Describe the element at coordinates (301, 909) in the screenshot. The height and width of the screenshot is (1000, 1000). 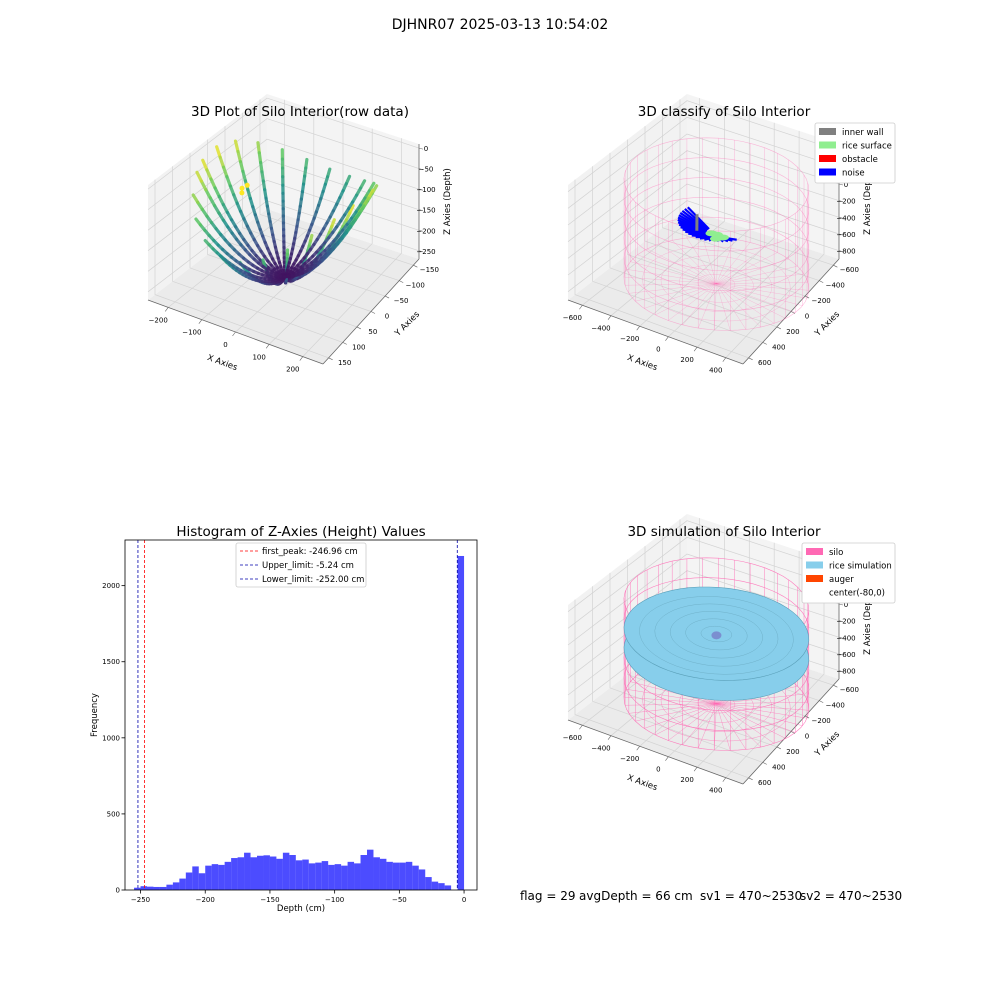
I see `x-axis-label: Depth (cm)` at that location.